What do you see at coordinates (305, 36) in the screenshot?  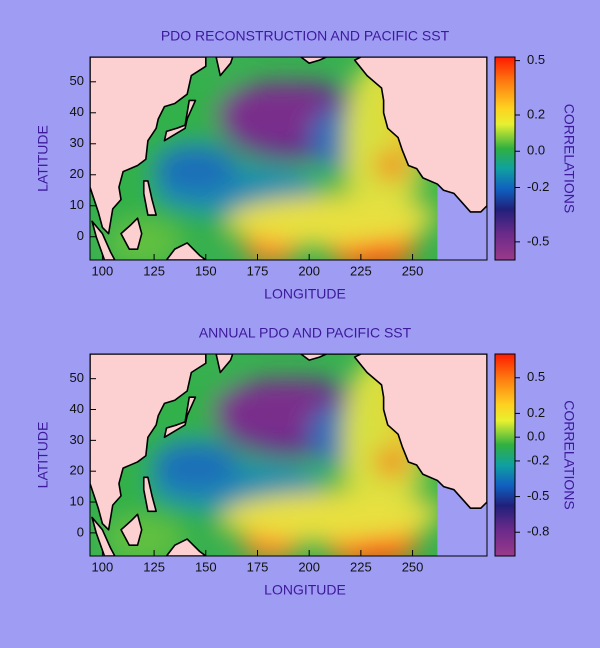 I see `chart-title: PDO RECONSTRUCTION AND PACIFIC SST` at bounding box center [305, 36].